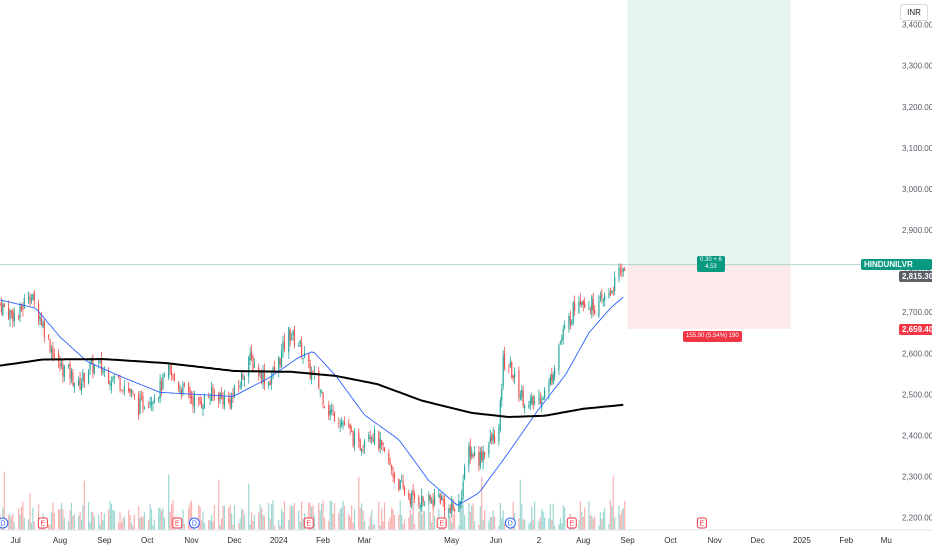  I want to click on target-box-label: 0.30 + 6 4.53, so click(711, 263).